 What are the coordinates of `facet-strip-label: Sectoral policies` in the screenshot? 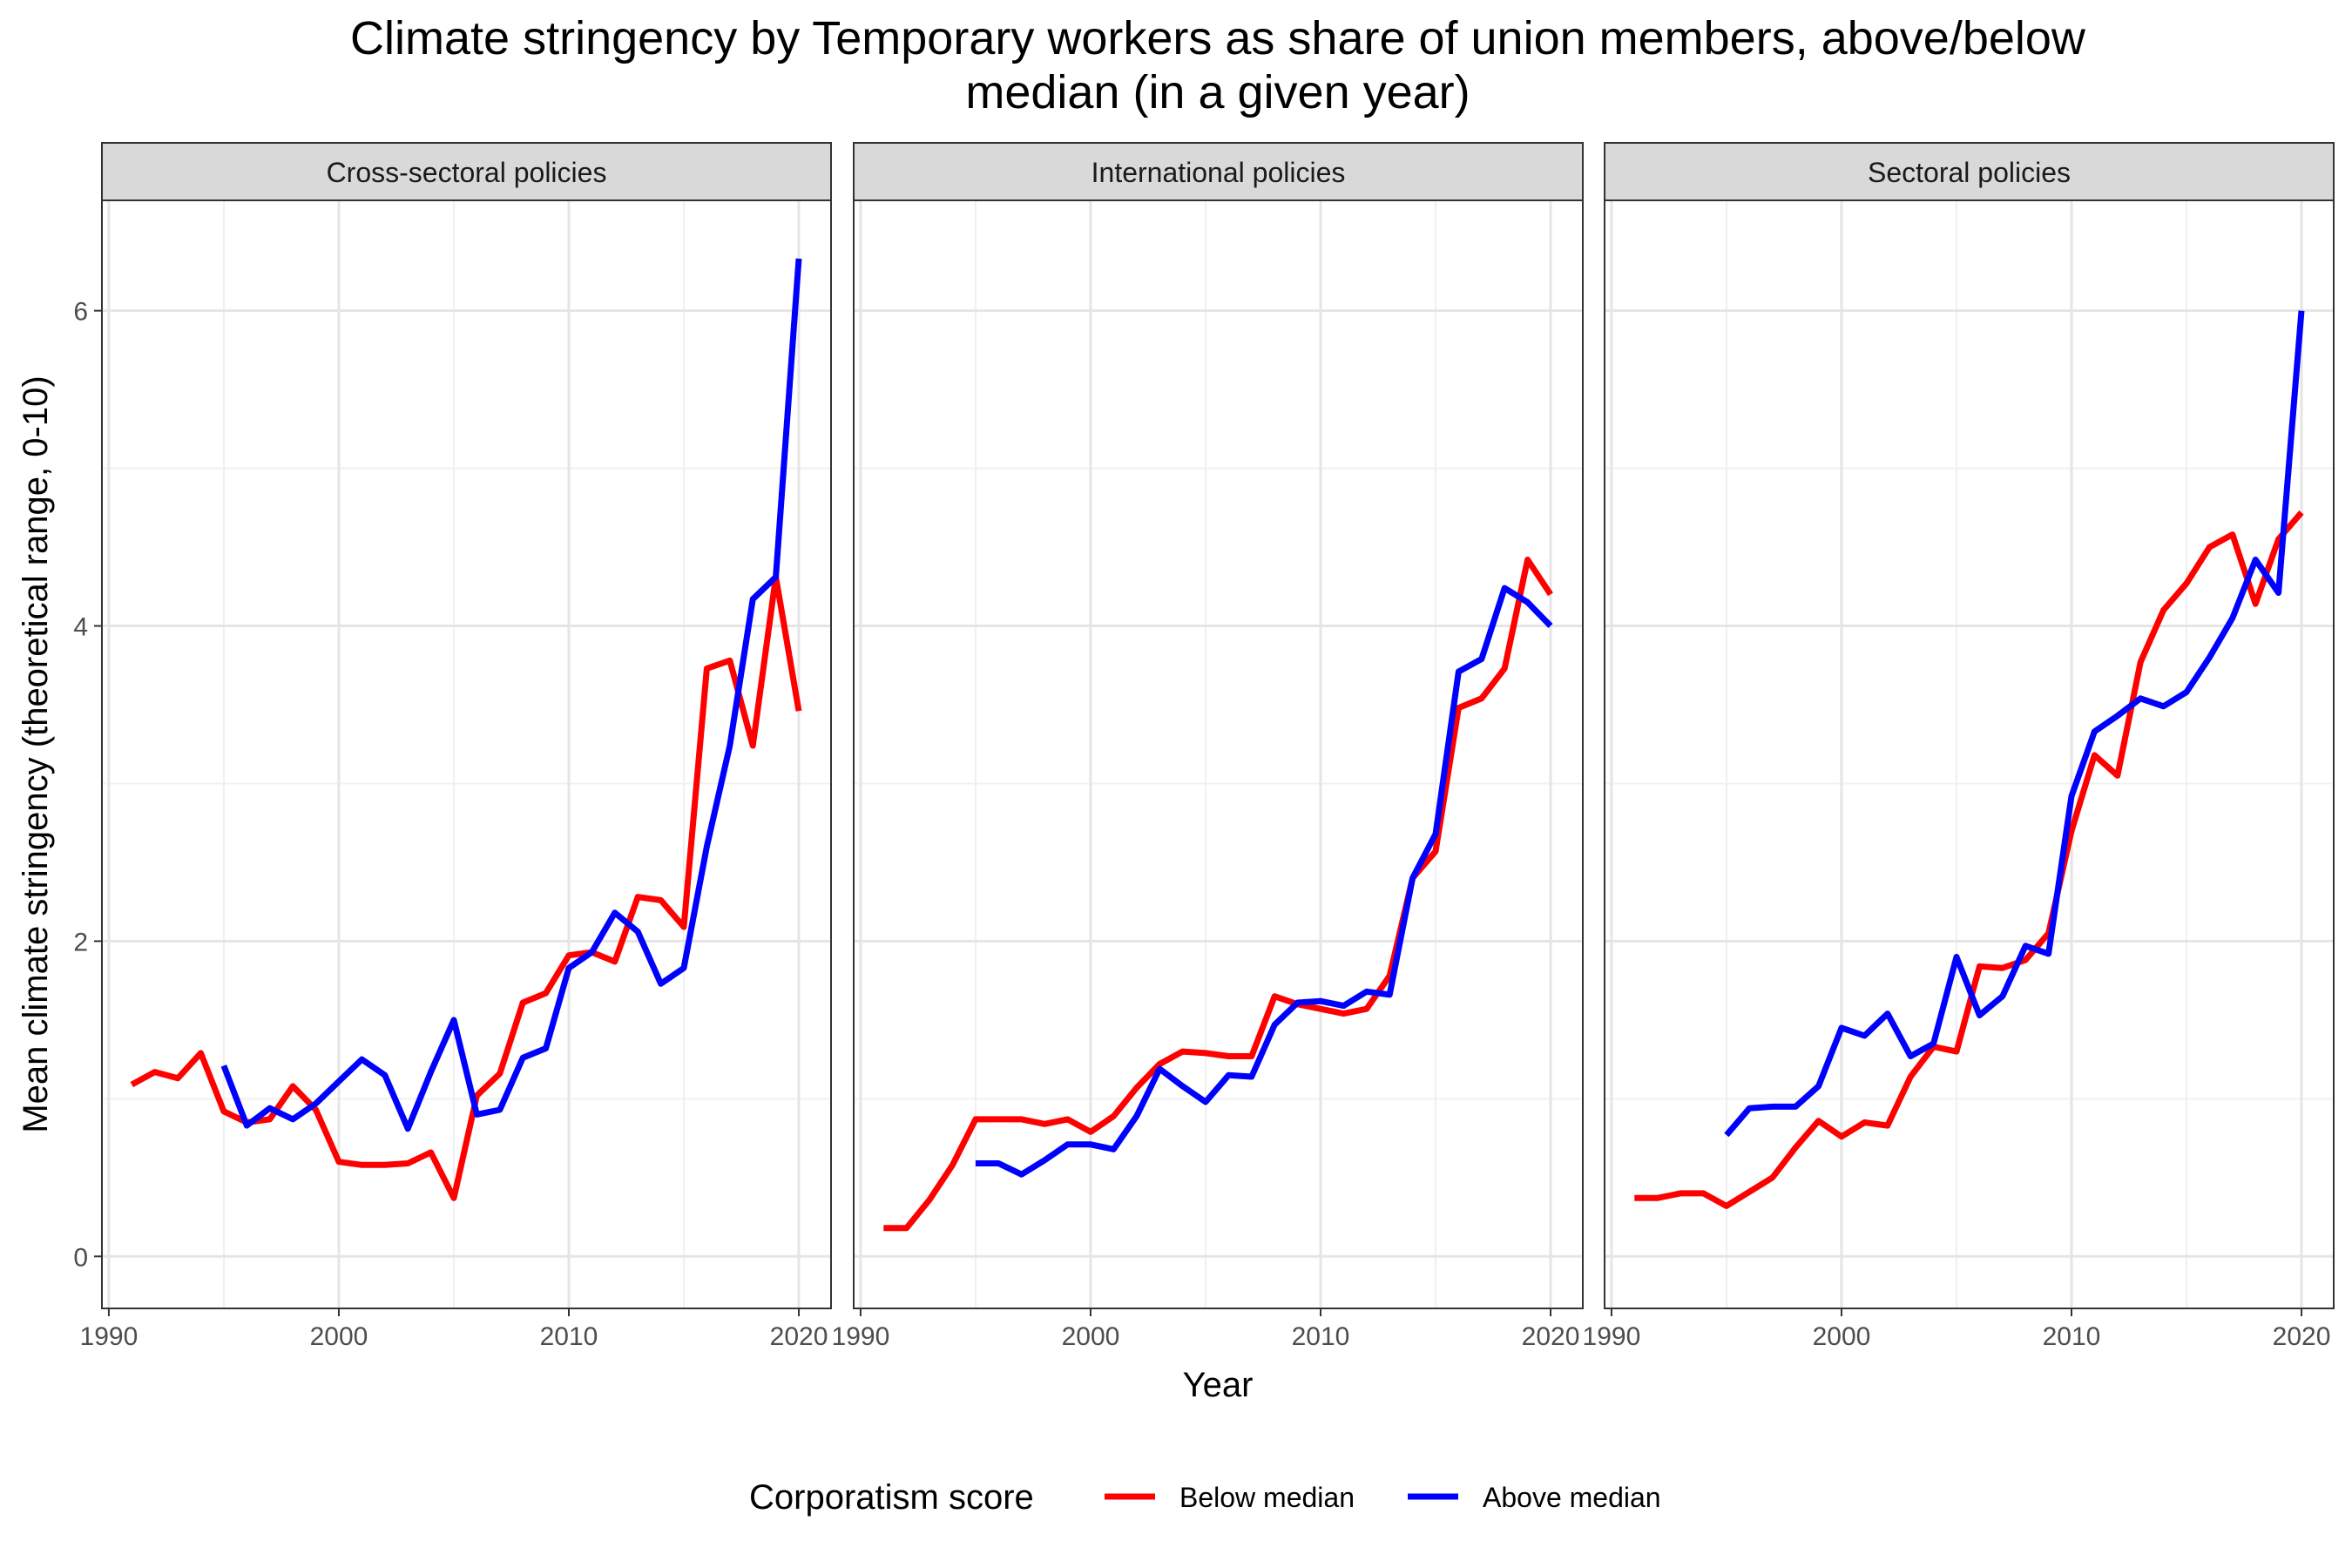 It's located at (1970, 172).